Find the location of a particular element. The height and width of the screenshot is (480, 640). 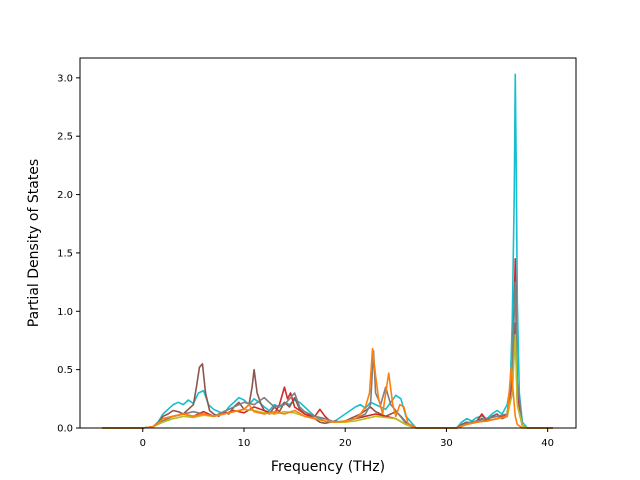

y-tick-label: 2.5 is located at coordinates (65, 137).